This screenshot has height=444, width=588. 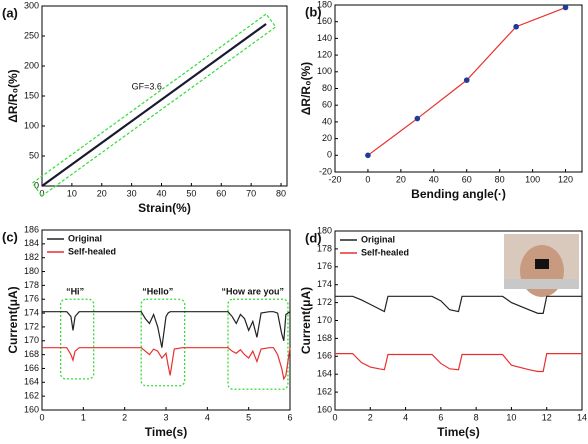 What do you see at coordinates (248, 417) in the screenshot?
I see `x-tick-label: 5` at bounding box center [248, 417].